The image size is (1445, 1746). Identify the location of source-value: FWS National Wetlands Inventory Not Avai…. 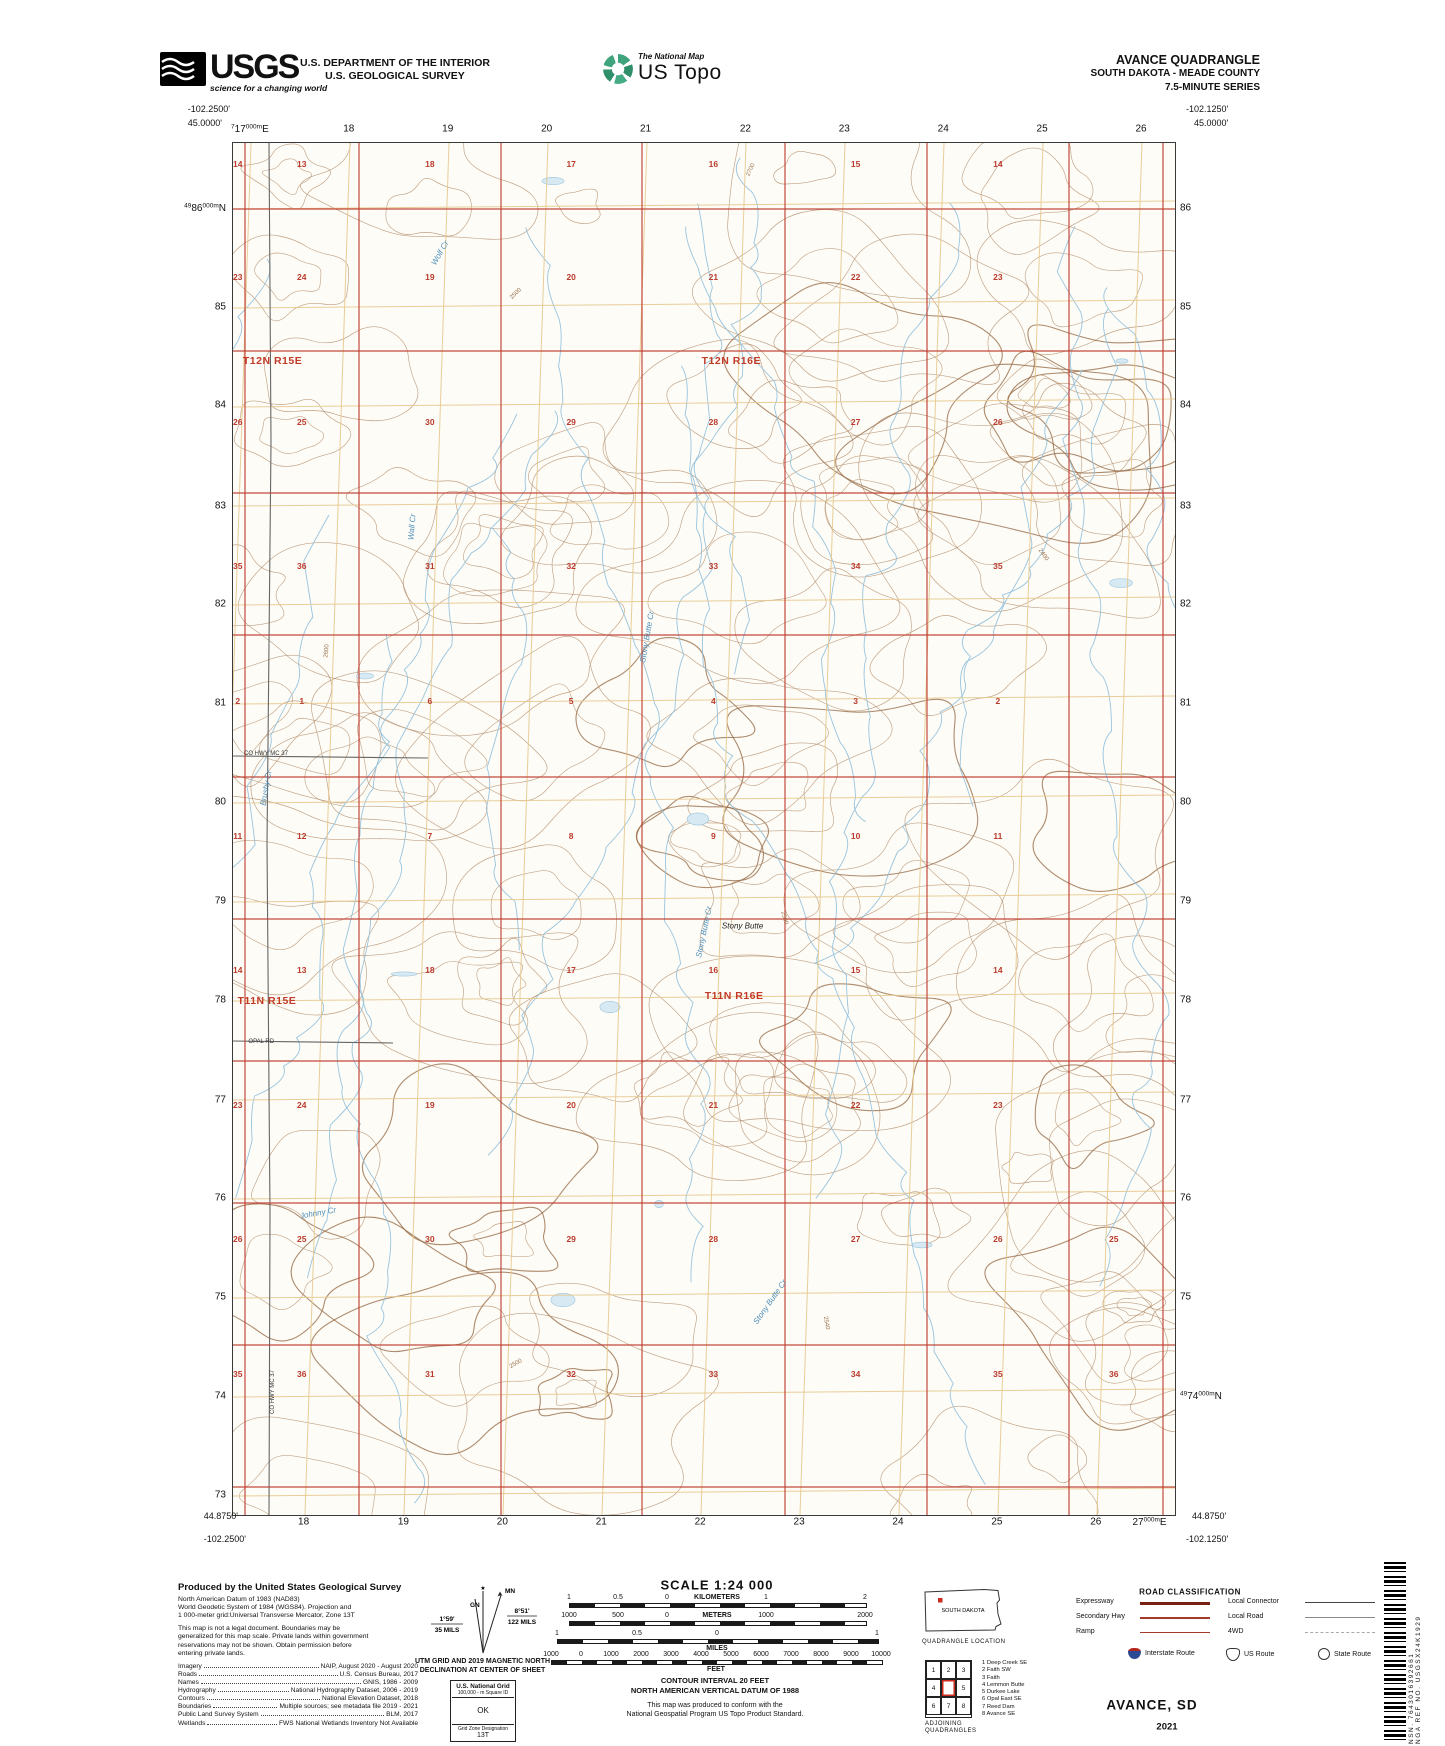
(348, 1723).